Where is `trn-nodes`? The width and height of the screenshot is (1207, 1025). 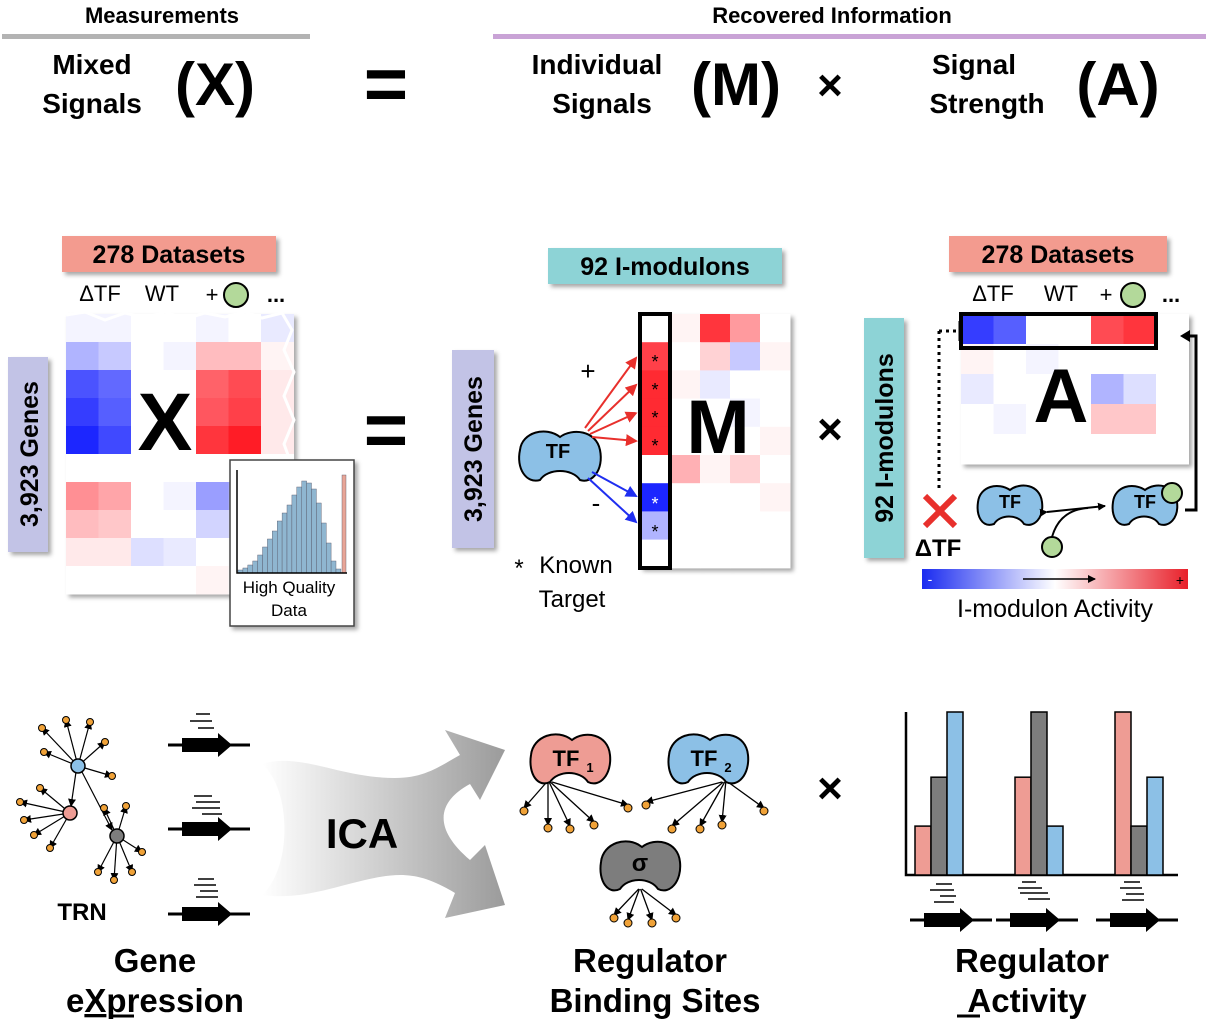 trn-nodes is located at coordinates (81, 800).